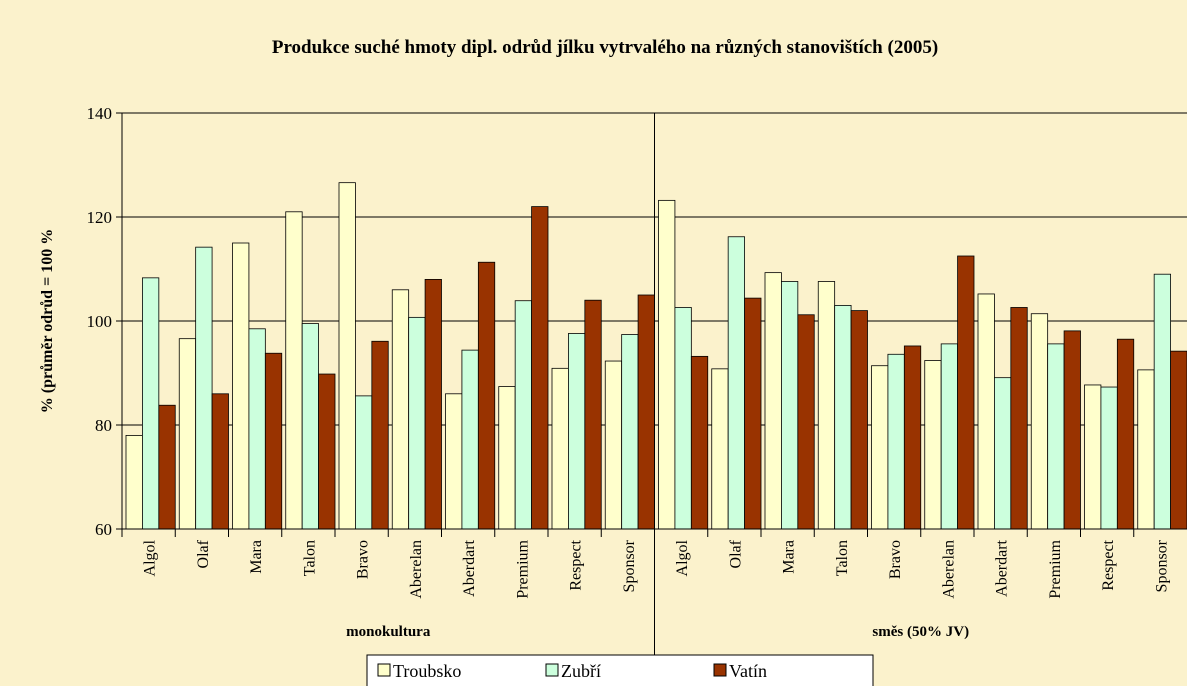 Image resolution: width=1187 pixels, height=686 pixels. What do you see at coordinates (581, 671) in the screenshot?
I see `legend-label: Zubří` at bounding box center [581, 671].